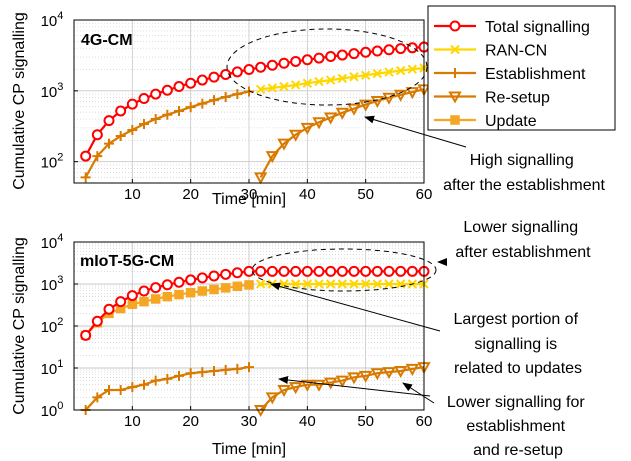 This screenshot has height=461, width=631. What do you see at coordinates (516, 51) in the screenshot?
I see `legend-label-rancn: RAN-CN` at bounding box center [516, 51].